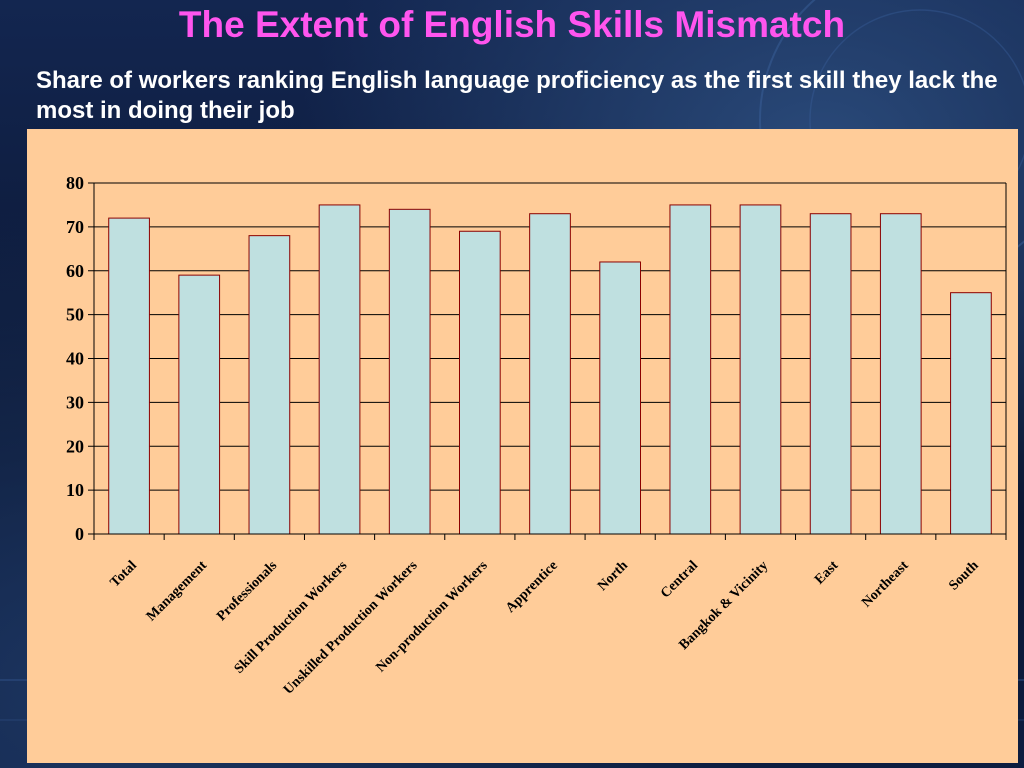 The image size is (1024, 768). What do you see at coordinates (885, 584) in the screenshot?
I see `x-category-label: Northeast` at bounding box center [885, 584].